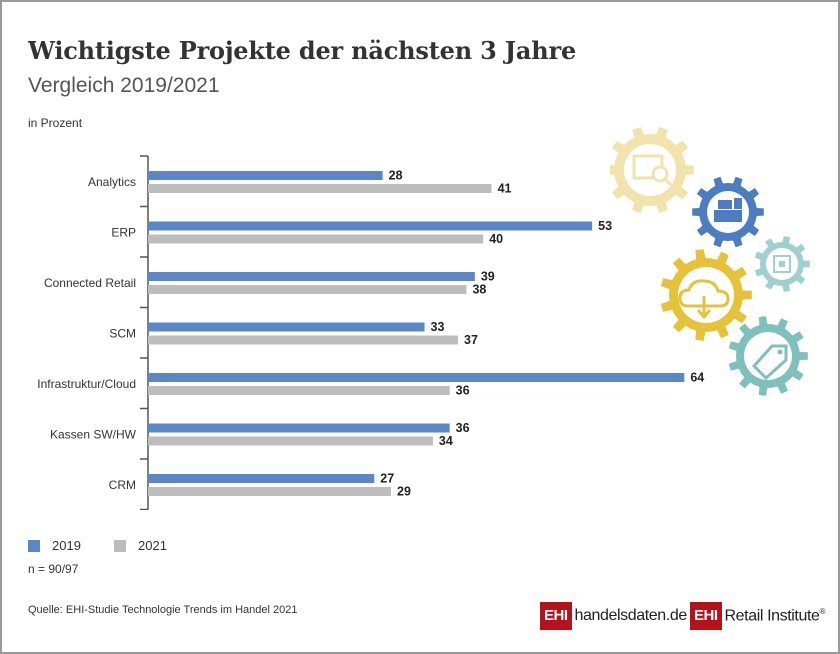 The height and width of the screenshot is (654, 840). What do you see at coordinates (34, 545) in the screenshot?
I see `legend-swatch-2019` at bounding box center [34, 545].